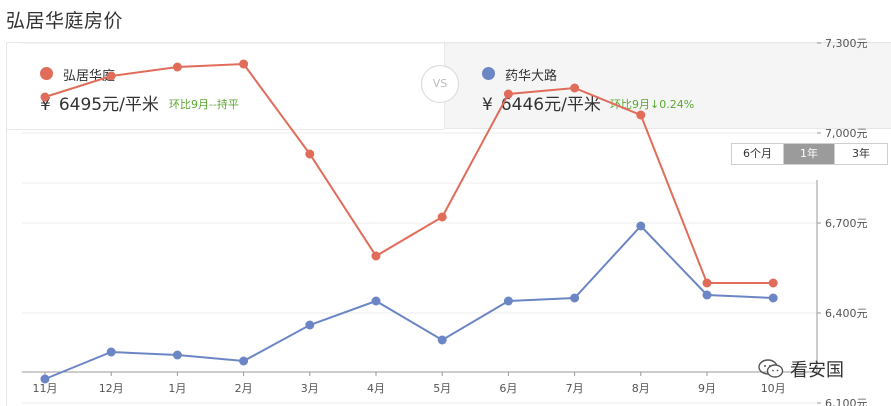 The height and width of the screenshot is (406, 891). What do you see at coordinates (846, 133) in the screenshot?
I see `y-tick-label: 7,000元` at bounding box center [846, 133].